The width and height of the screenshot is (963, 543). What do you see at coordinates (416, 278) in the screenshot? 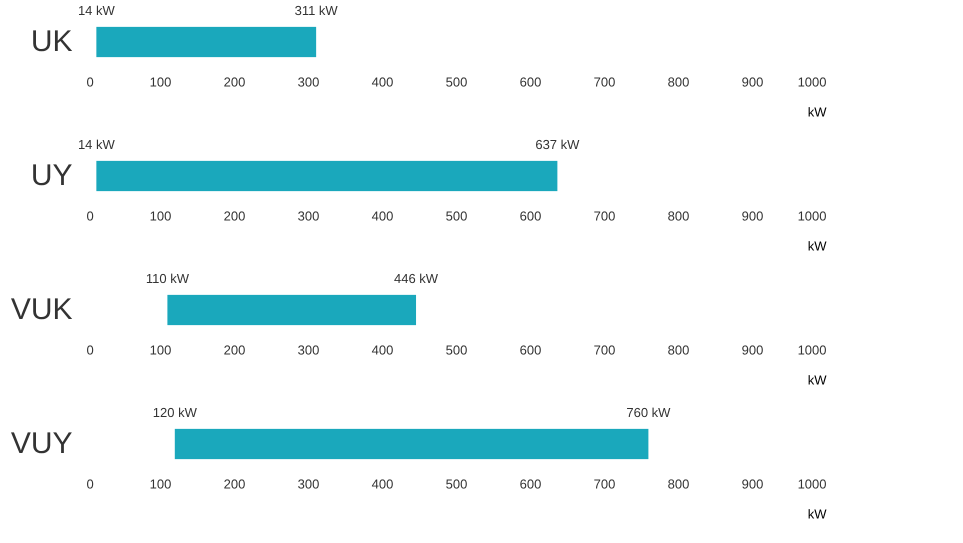
I see `annotation: 446 kW` at bounding box center [416, 278].